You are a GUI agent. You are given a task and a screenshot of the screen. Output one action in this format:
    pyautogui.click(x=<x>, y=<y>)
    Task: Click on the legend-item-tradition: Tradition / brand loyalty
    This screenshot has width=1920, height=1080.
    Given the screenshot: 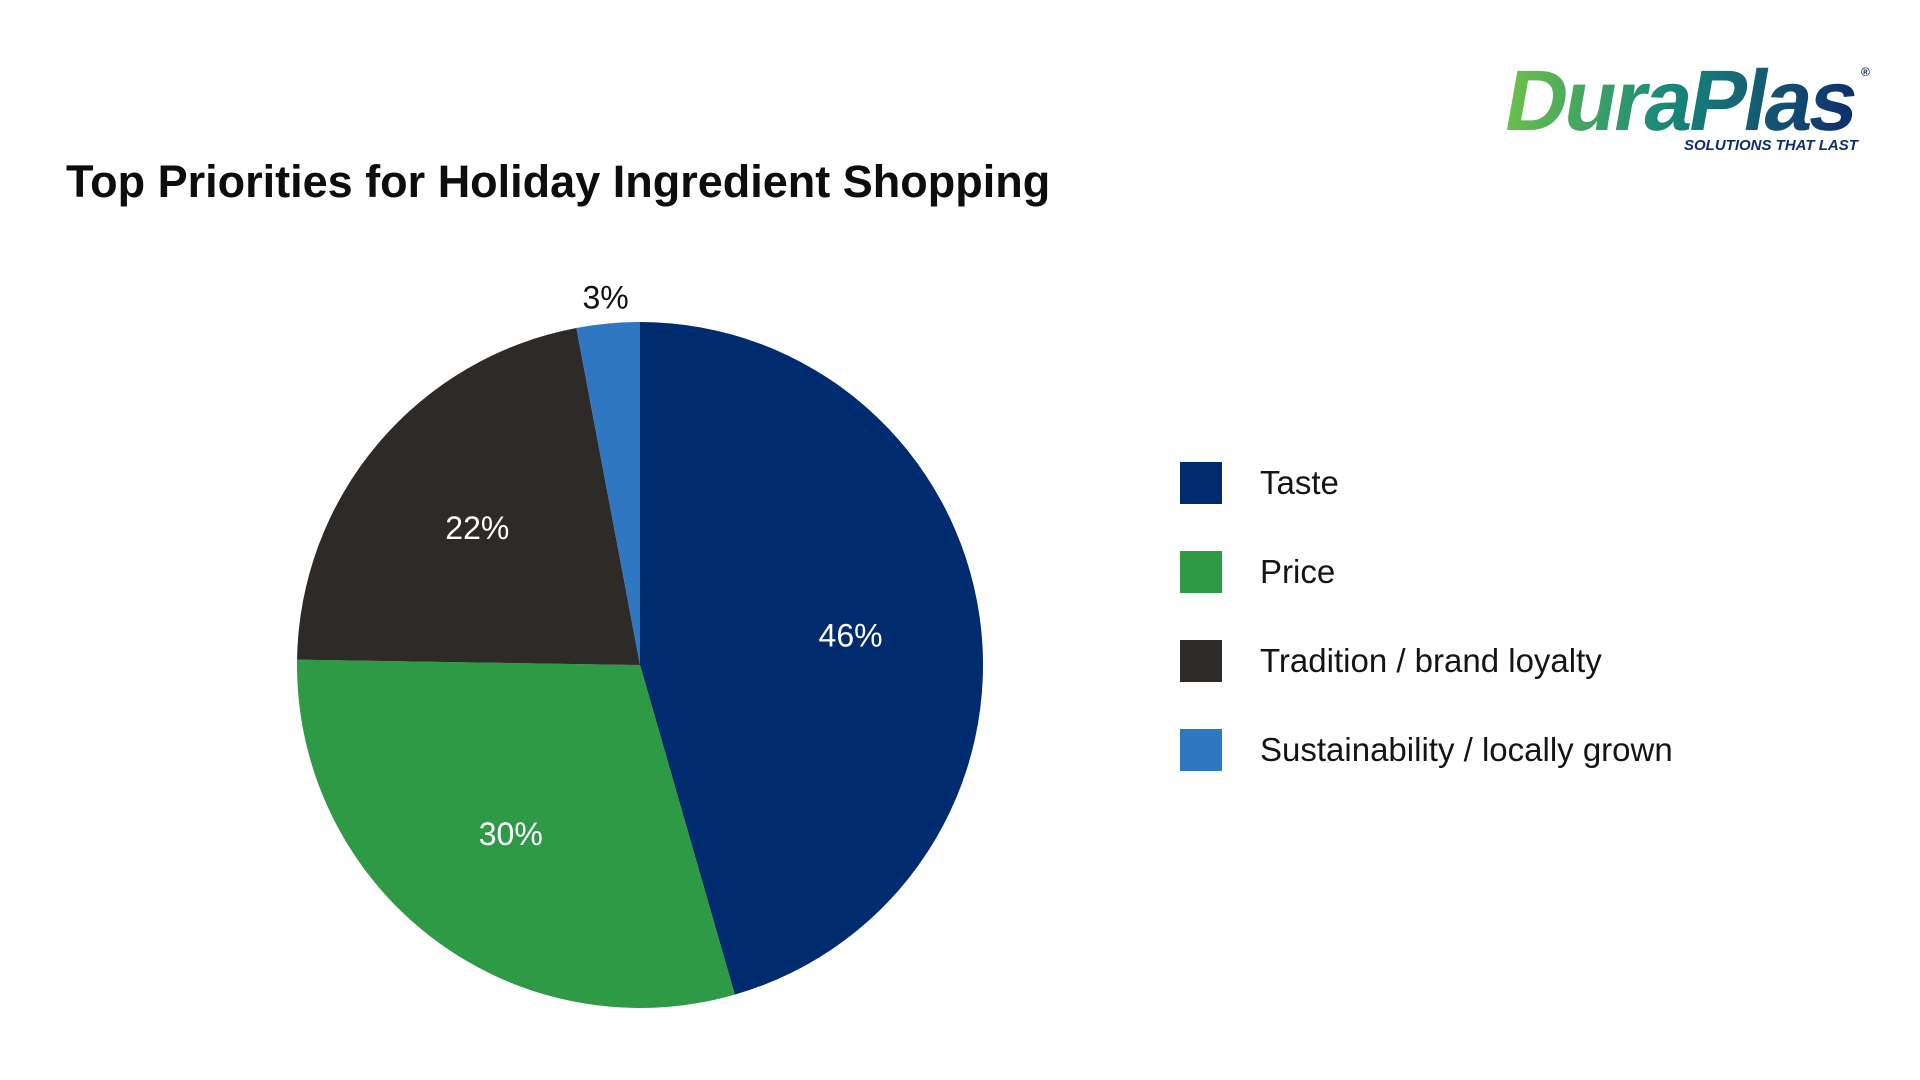 What is the action you would take?
    pyautogui.click(x=1426, y=661)
    